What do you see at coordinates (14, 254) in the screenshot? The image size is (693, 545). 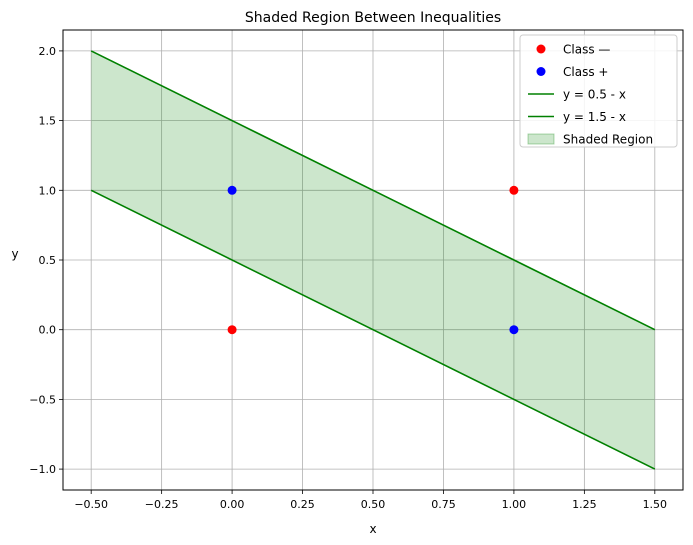 I see `y-axis-label: y` at bounding box center [14, 254].